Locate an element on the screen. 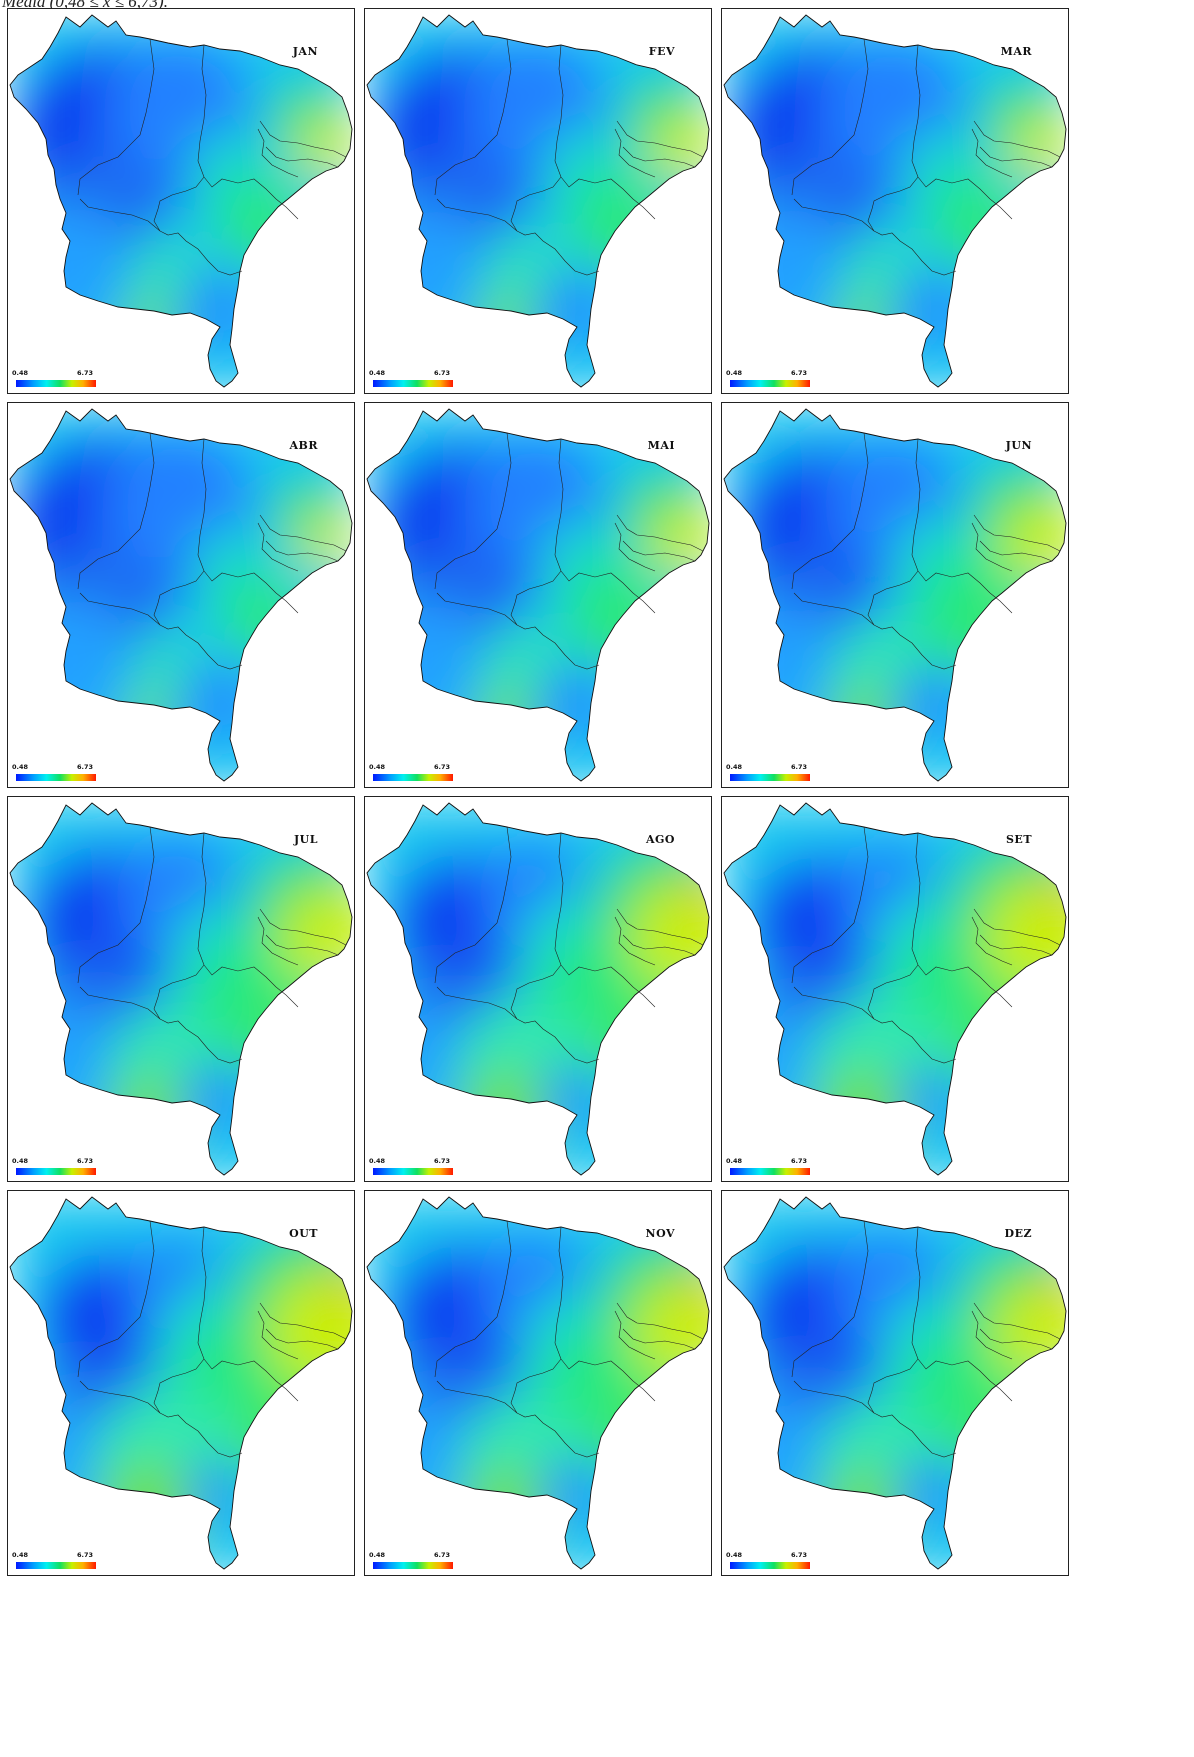 This screenshot has height=1757, width=1194. month-panel-dez: DEZ 0.48 6.73 is located at coordinates (895, 1383).